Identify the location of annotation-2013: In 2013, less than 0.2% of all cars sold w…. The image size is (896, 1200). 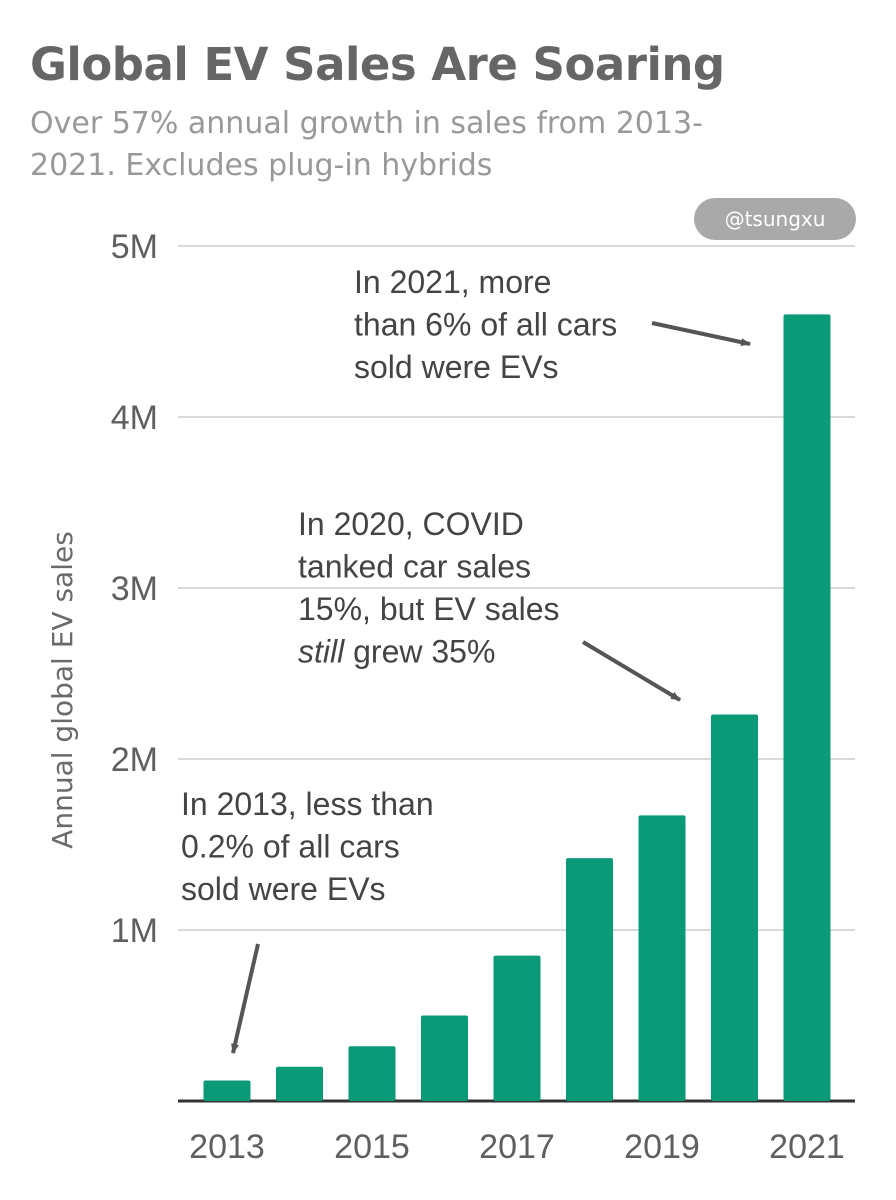
(307, 846).